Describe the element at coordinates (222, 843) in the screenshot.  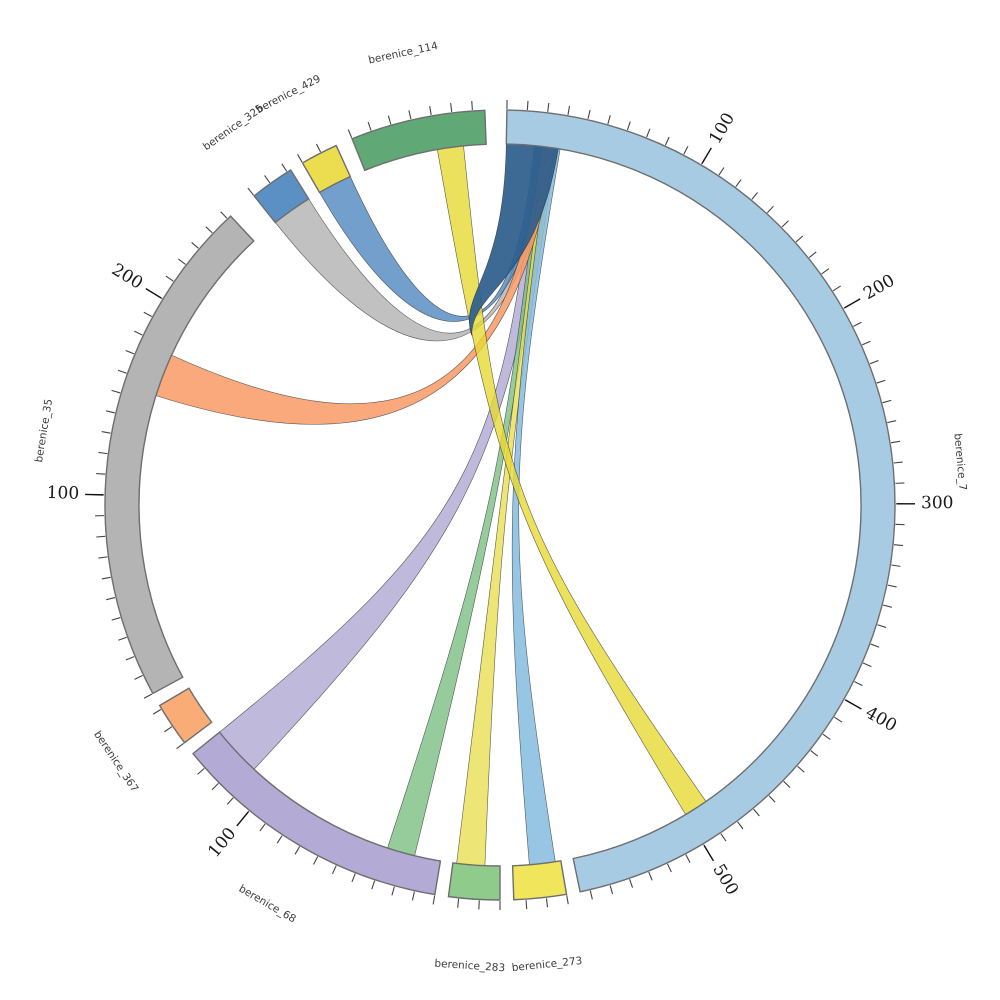
I see `tick-label-berenice_68-100: 100` at that location.